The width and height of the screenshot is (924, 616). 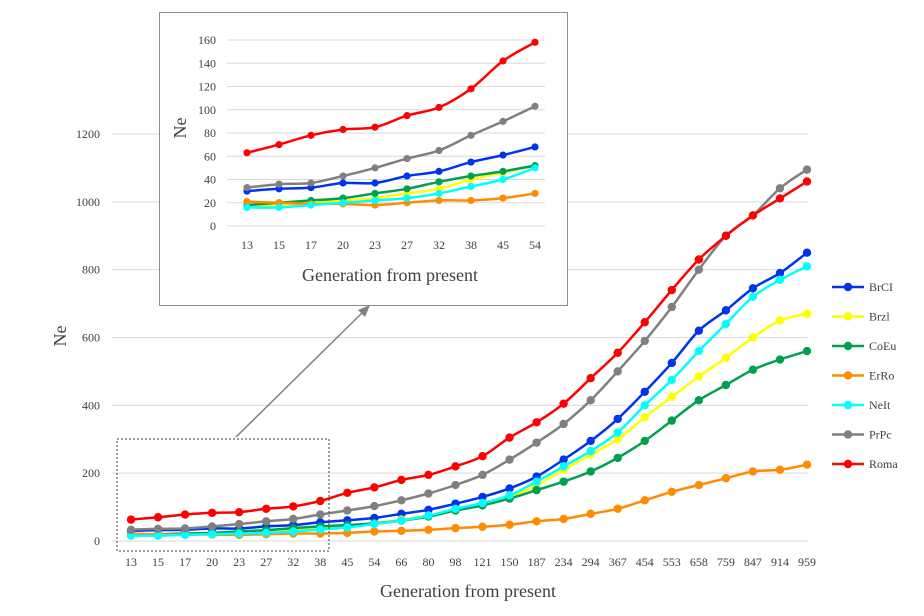 I want to click on legend-label: BrCI, so click(x=881, y=287).